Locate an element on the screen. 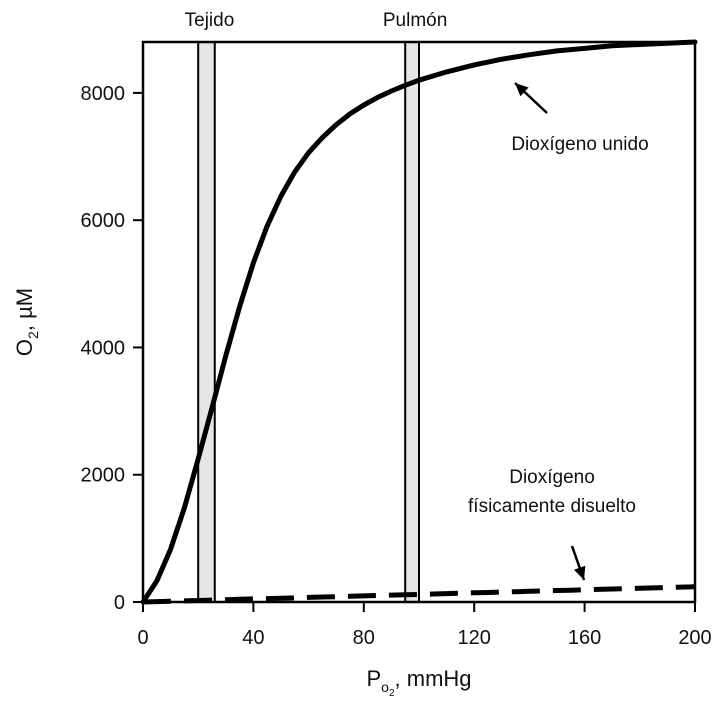 The image size is (720, 703). y-tick-label: 4000 is located at coordinates (103, 348).